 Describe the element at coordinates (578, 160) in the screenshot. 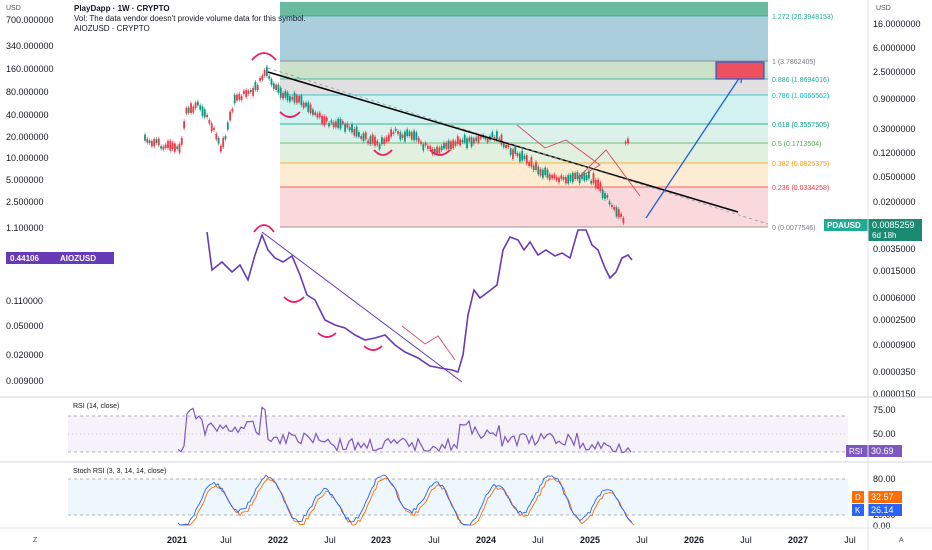

I see `path-projection-pda` at that location.